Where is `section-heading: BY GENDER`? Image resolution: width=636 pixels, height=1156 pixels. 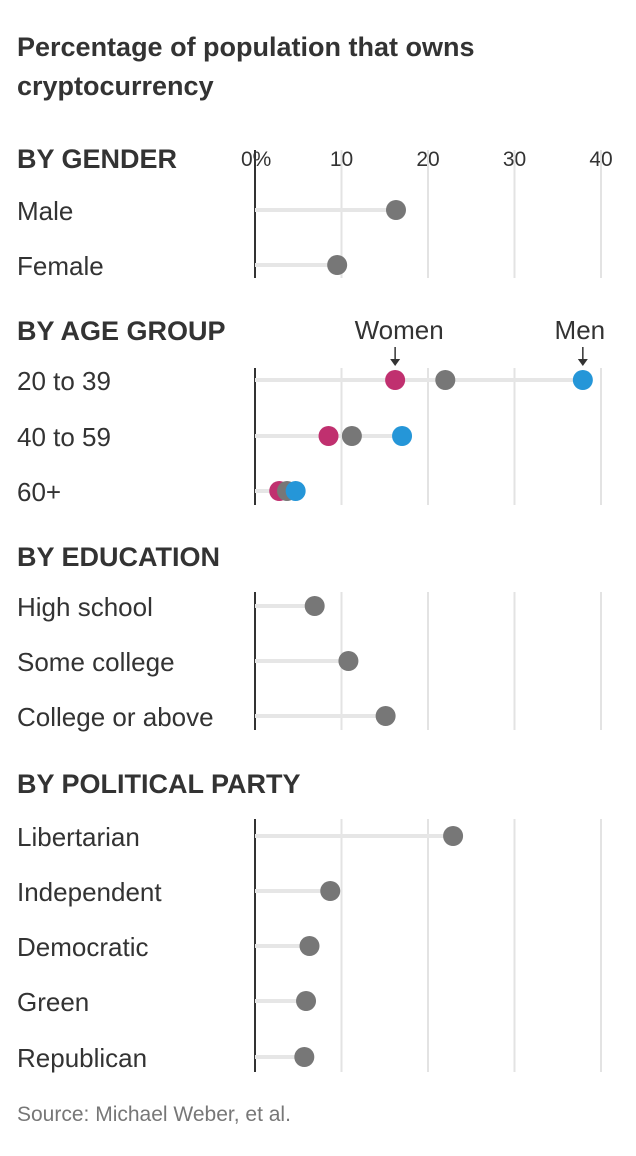 section-heading: BY GENDER is located at coordinates (97, 159).